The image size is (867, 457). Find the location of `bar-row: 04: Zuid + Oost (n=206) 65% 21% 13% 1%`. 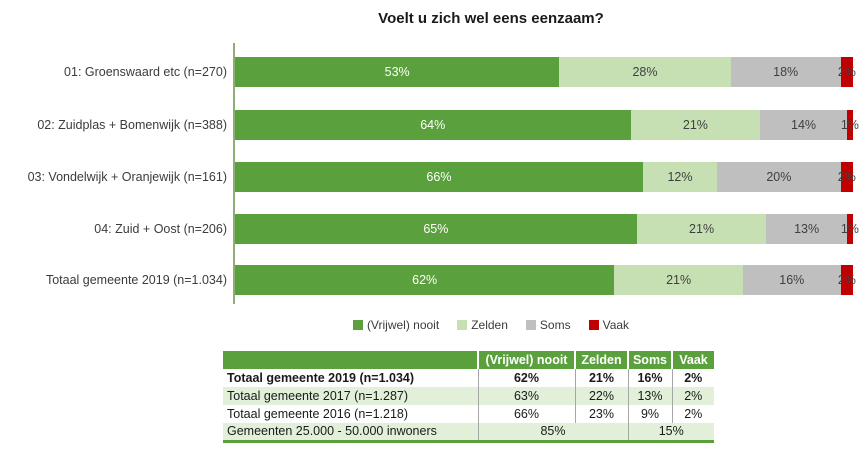

bar-row: 04: Zuid + Oost (n=206) 65% 21% 13% 1% is located at coordinates (433, 229).